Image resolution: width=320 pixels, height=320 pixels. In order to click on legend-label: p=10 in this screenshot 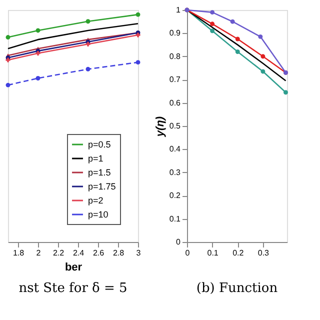, I will do `click(98, 215)`.